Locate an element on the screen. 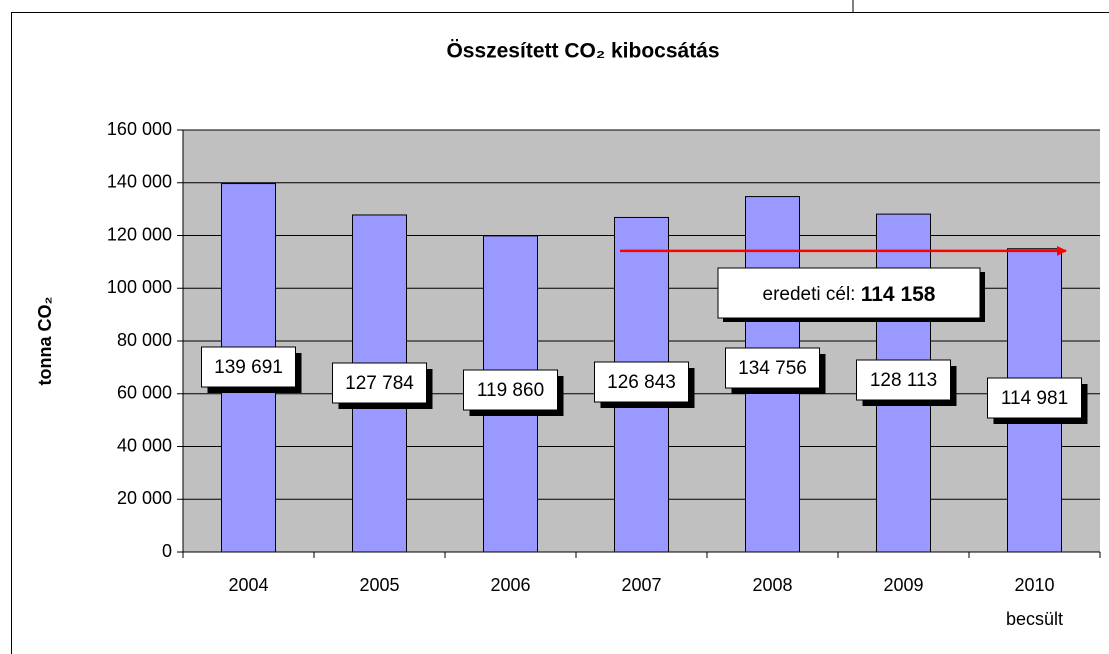  x-tick-label: 2008 is located at coordinates (772, 585).